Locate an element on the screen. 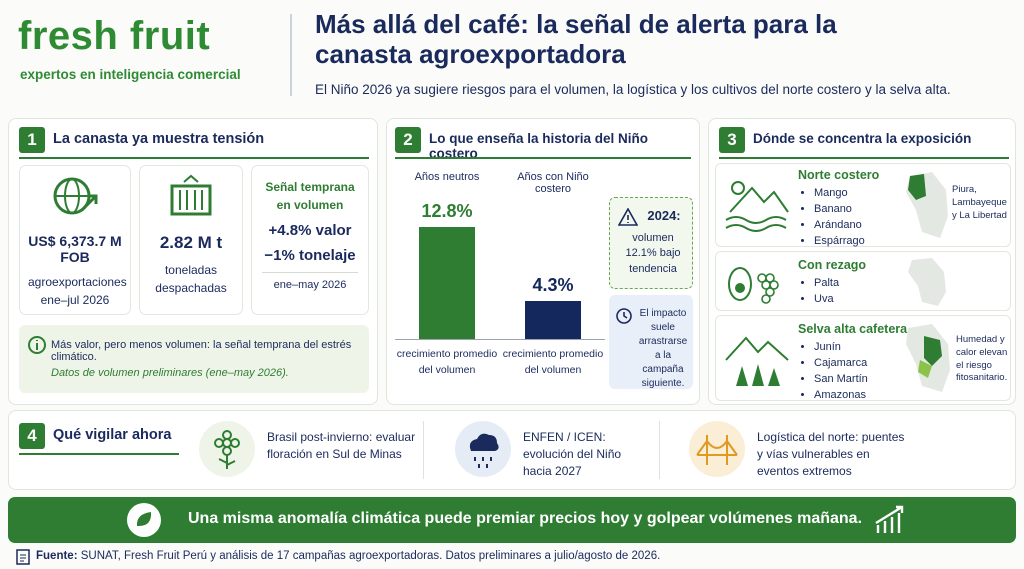  coast-icon is located at coordinates (757, 206).